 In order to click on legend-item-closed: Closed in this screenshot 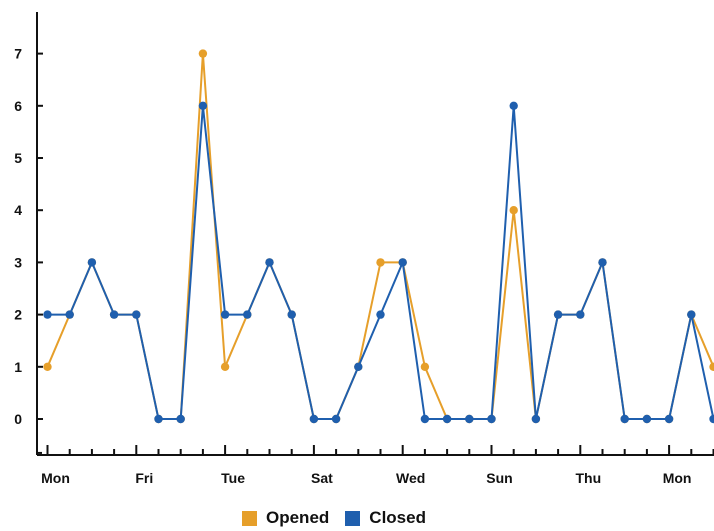, I will do `click(385, 518)`.